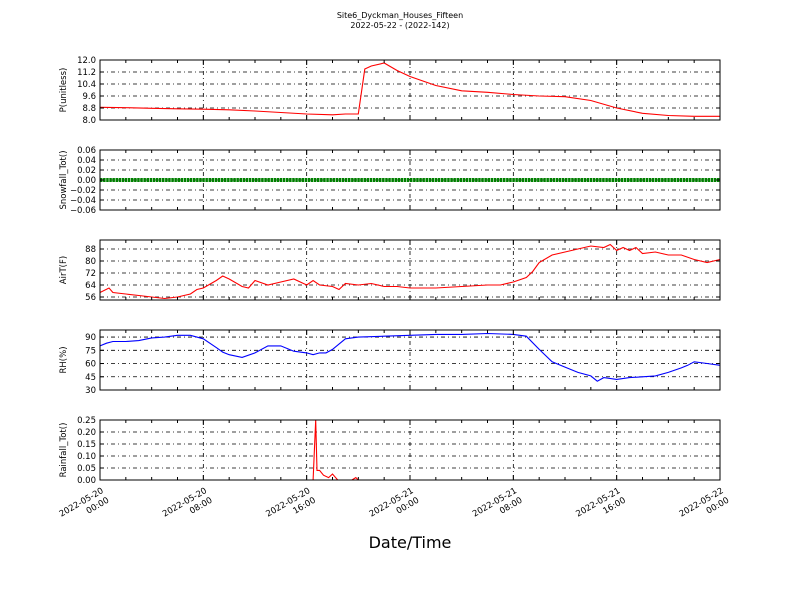 Image resolution: width=800 pixels, height=600 pixels. I want to click on y-axis-label: RH(%), so click(64, 359).